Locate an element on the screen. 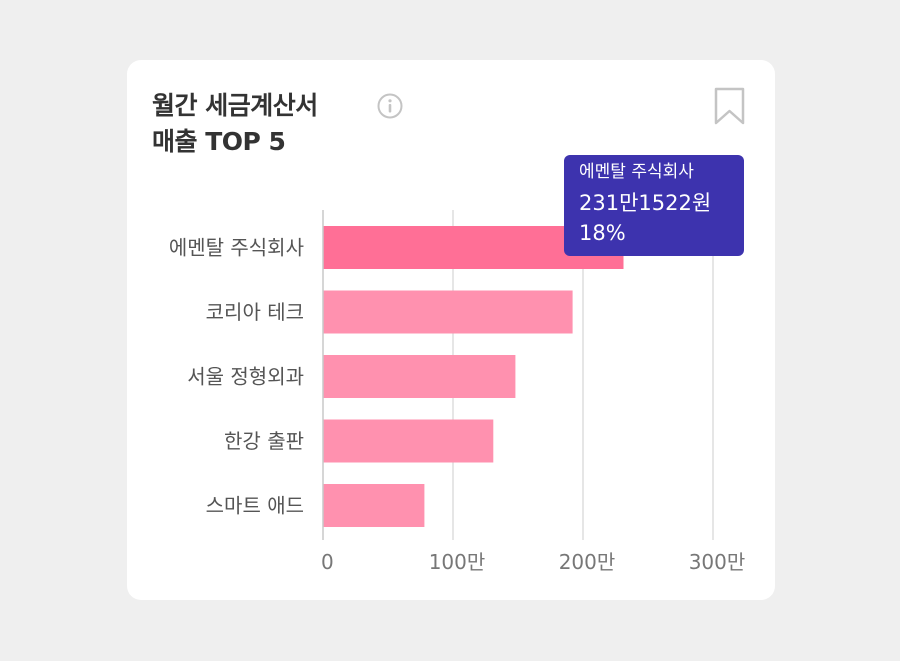 This screenshot has height=661, width=900. category-label: 코리아 테크 is located at coordinates (255, 312).